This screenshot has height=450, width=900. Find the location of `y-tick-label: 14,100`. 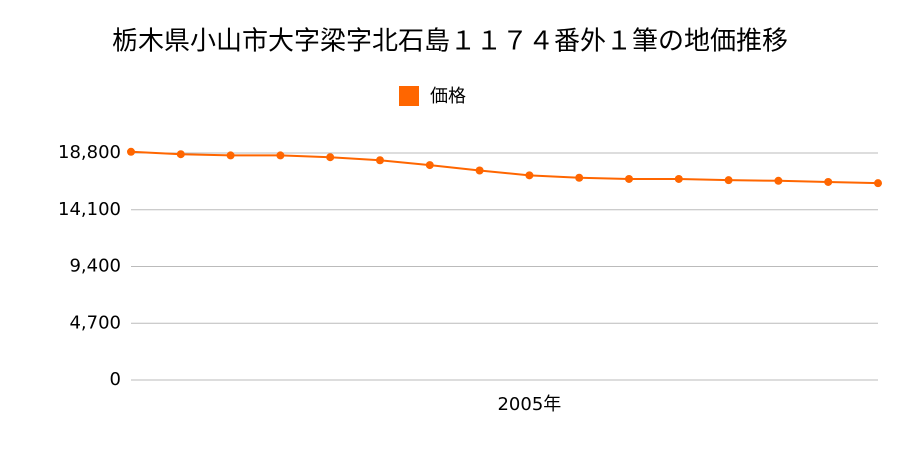

y-tick-label: 14,100 is located at coordinates (89, 209).